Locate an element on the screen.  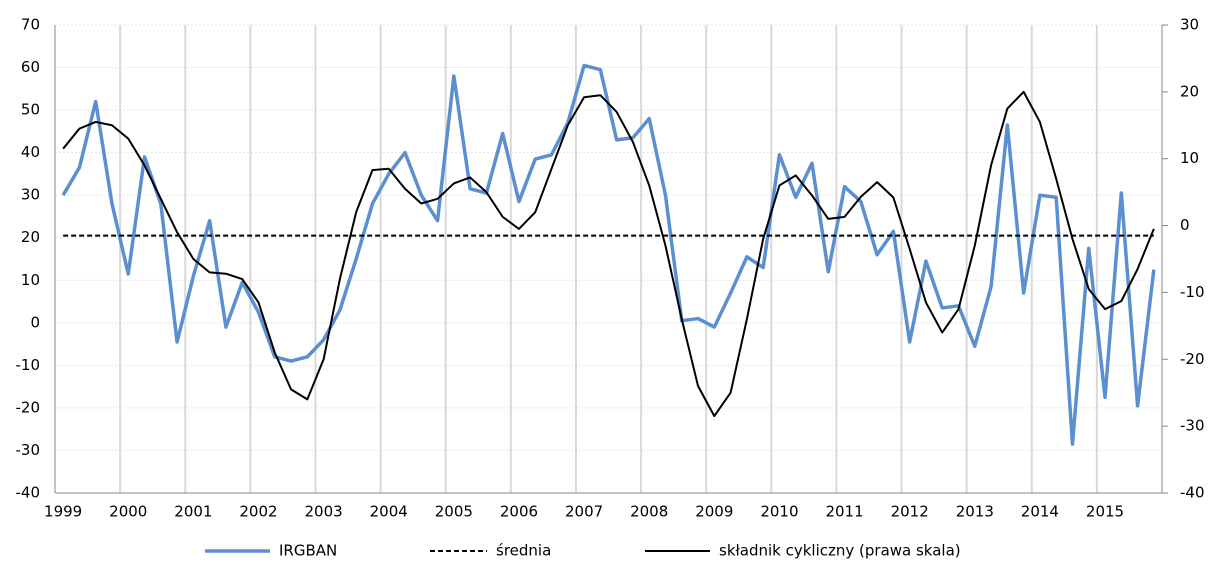
x-tick-label: 2011 is located at coordinates (844, 512).